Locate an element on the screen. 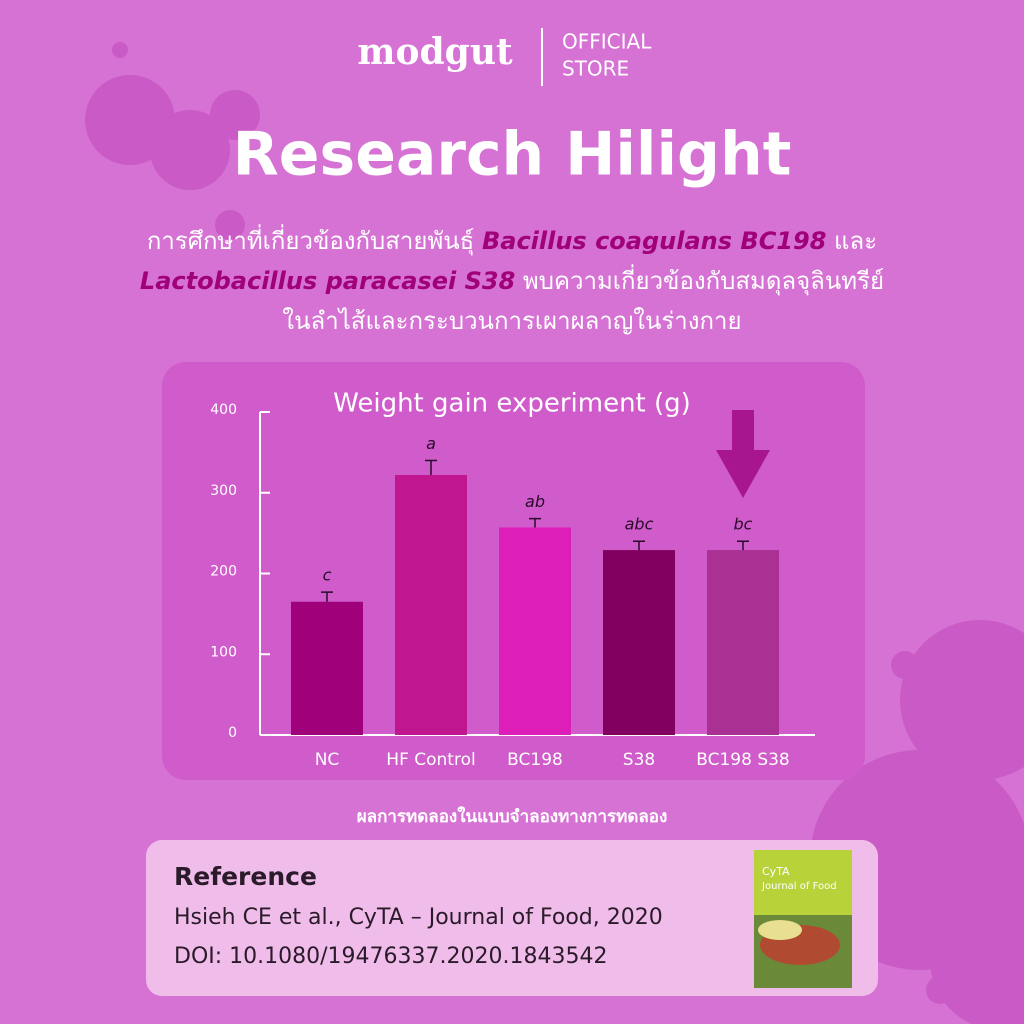 Image resolution: width=1024 pixels, height=1024 pixels. significance-label: a is located at coordinates (431, 443).